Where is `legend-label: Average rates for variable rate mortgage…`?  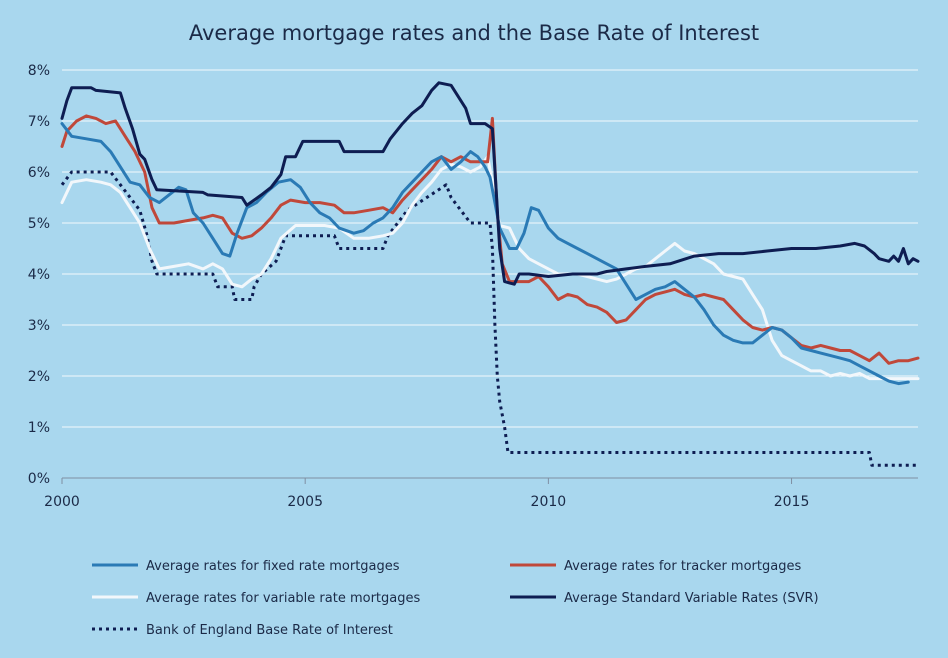 legend-label: Average rates for variable rate mortgage… is located at coordinates (283, 598).